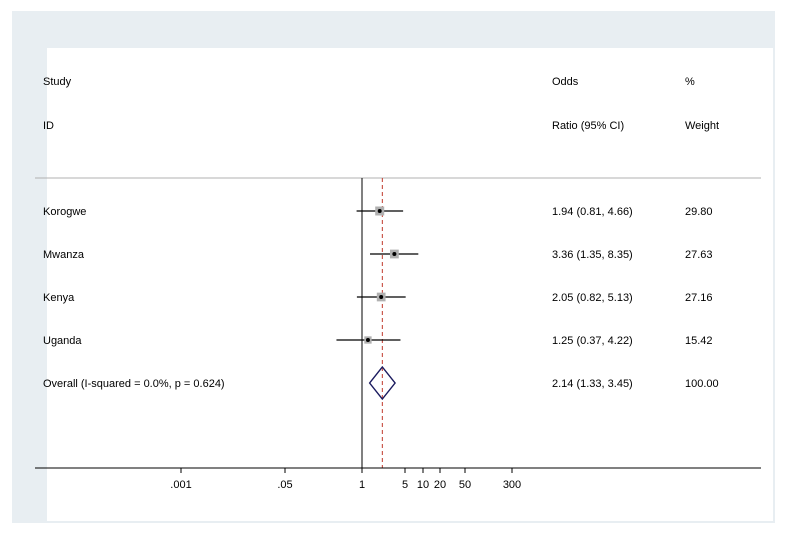 This screenshot has width=787, height=539. What do you see at coordinates (362, 485) in the screenshot?
I see `x-tick-label: 1` at bounding box center [362, 485].